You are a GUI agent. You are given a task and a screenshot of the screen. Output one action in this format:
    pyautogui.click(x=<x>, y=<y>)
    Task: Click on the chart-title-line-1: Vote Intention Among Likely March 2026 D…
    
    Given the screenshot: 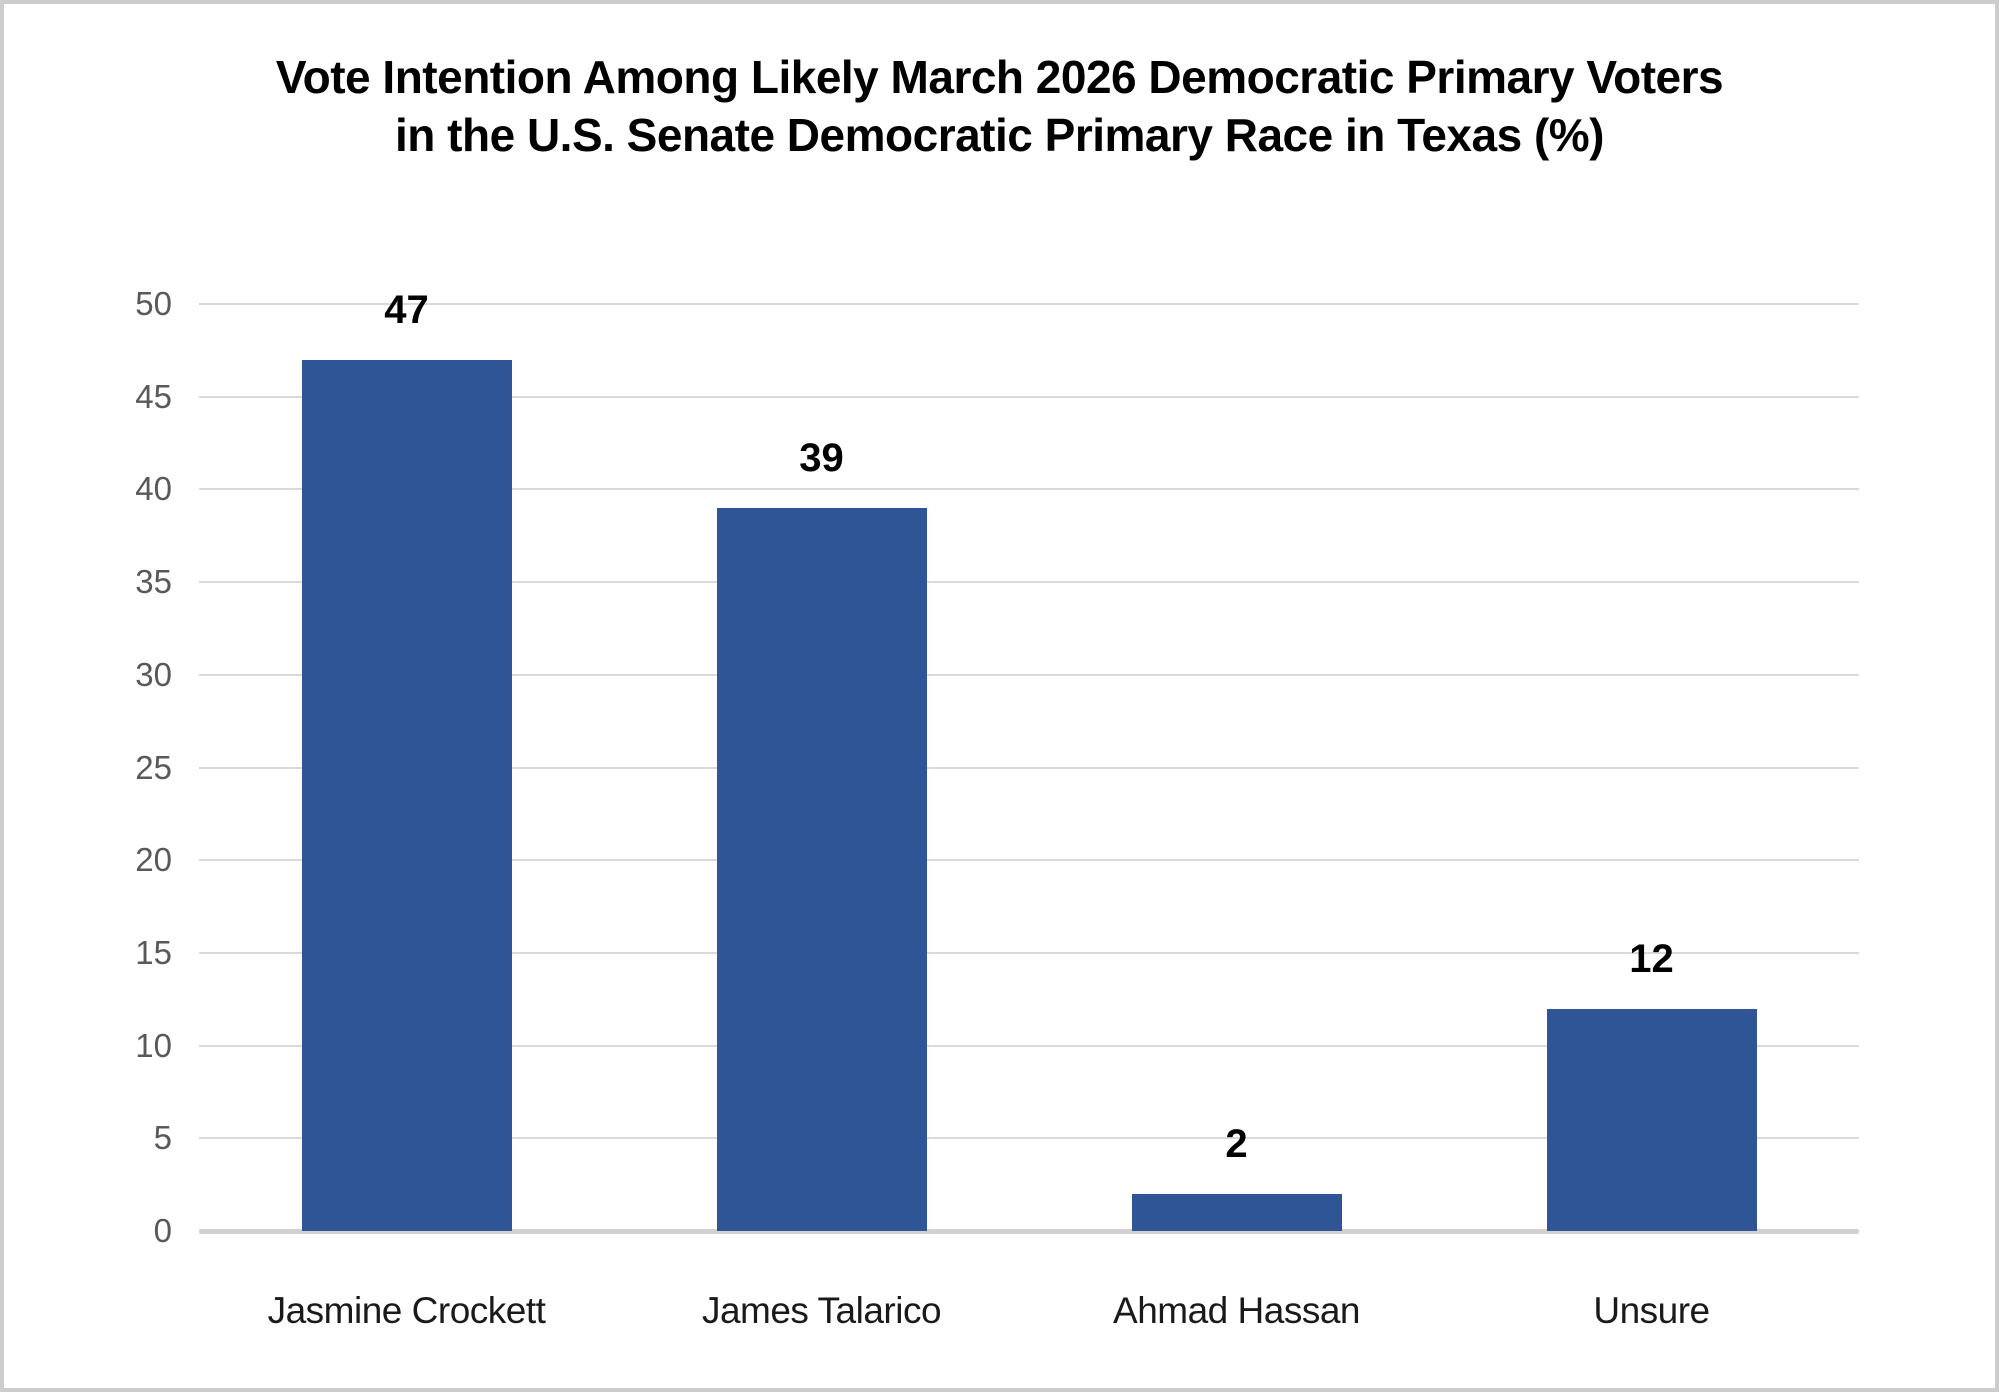 What is the action you would take?
    pyautogui.click(x=999, y=77)
    